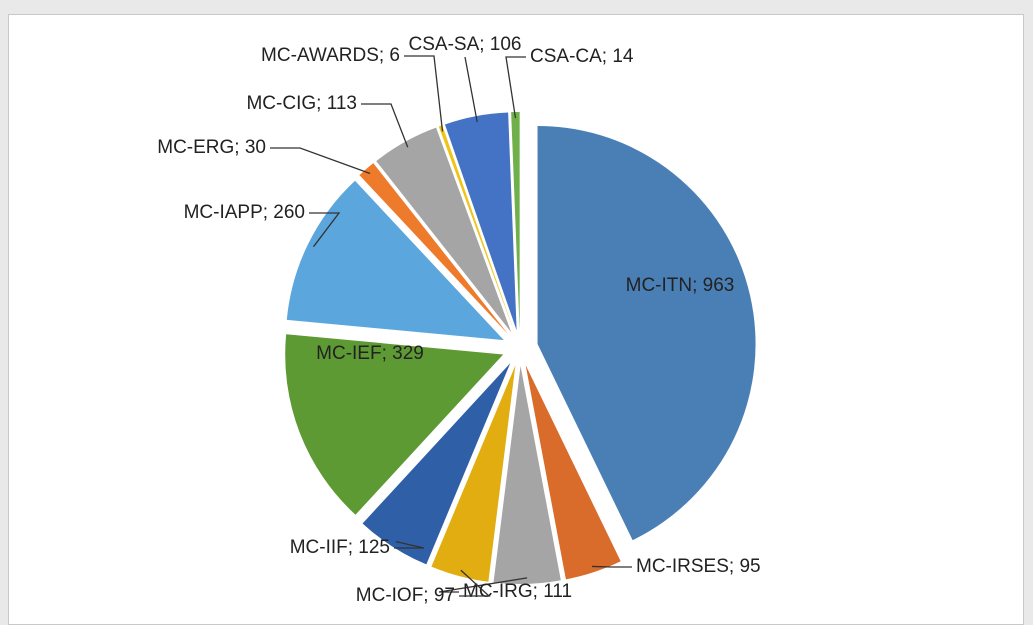  What do you see at coordinates (405, 595) in the screenshot?
I see `data-label: MC-IOF; 97` at bounding box center [405, 595].